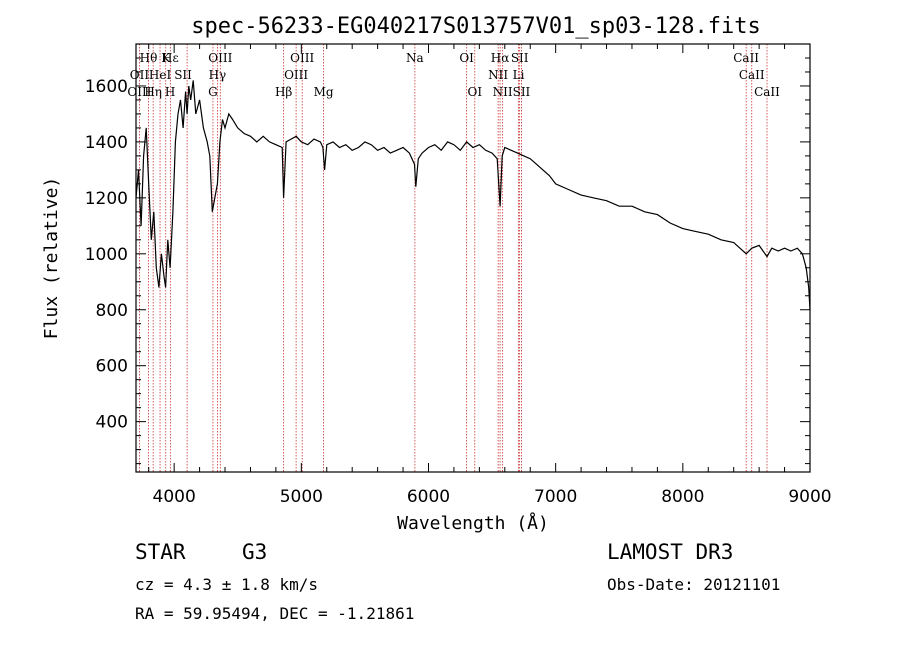  Describe the element at coordinates (473, 523) in the screenshot. I see `x-axis-label: Wavelength (Å)` at that location.